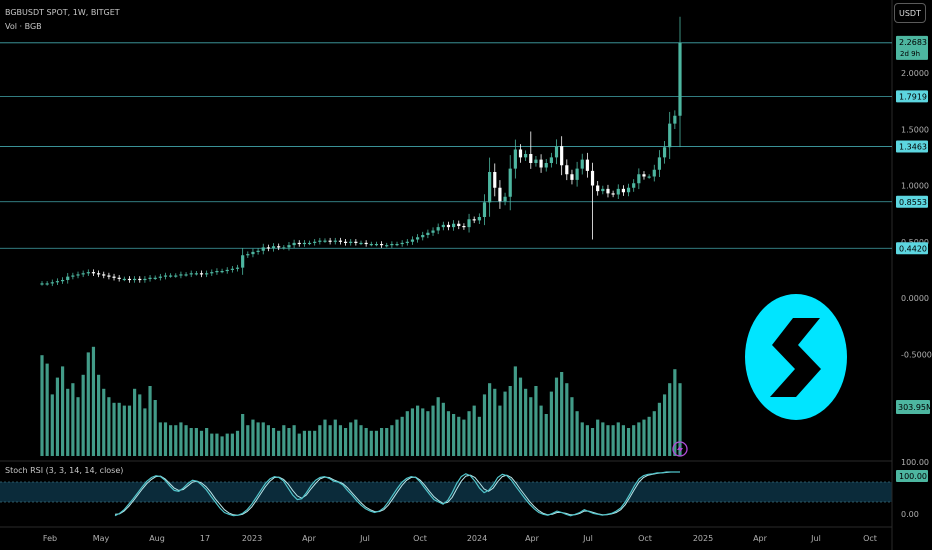 This screenshot has height=550, width=932. What do you see at coordinates (915, 129) in the screenshot?
I see `price-tick-label: 1.5000` at bounding box center [915, 129].